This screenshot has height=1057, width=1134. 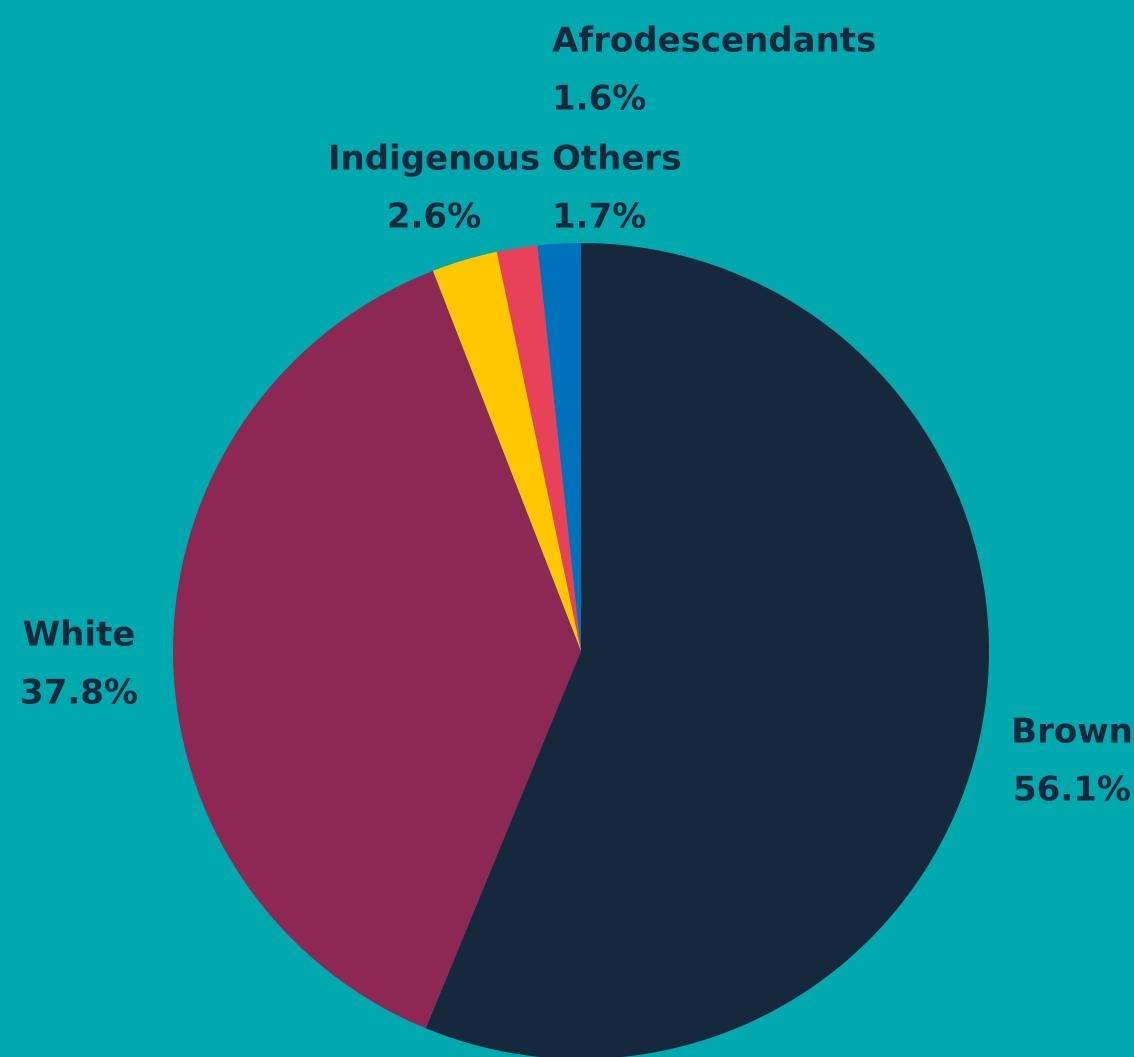 I want to click on slice-value-others: 1.7%, so click(x=599, y=217).